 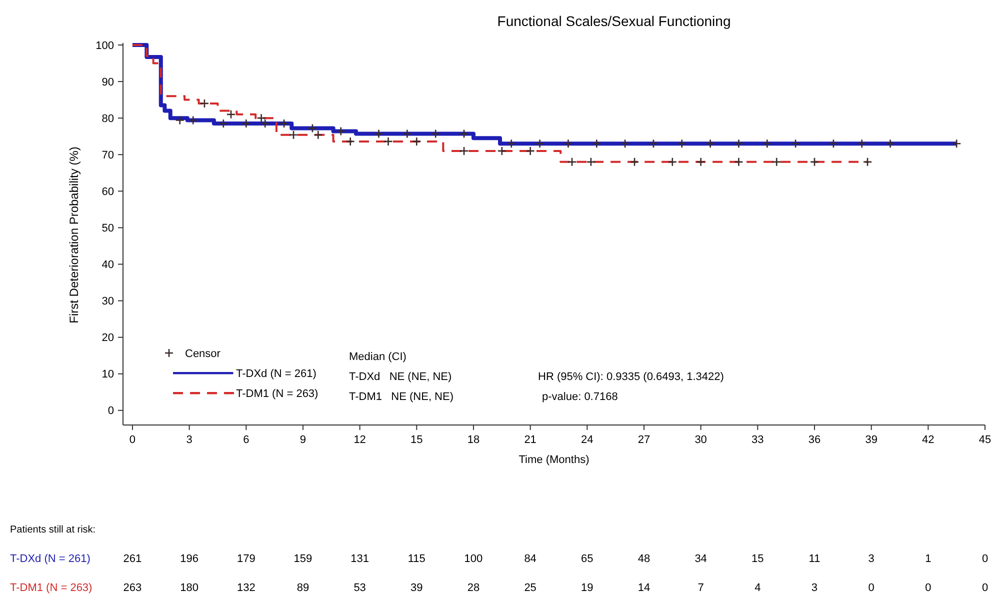 I want to click on x-tick-label: 12, so click(x=360, y=440).